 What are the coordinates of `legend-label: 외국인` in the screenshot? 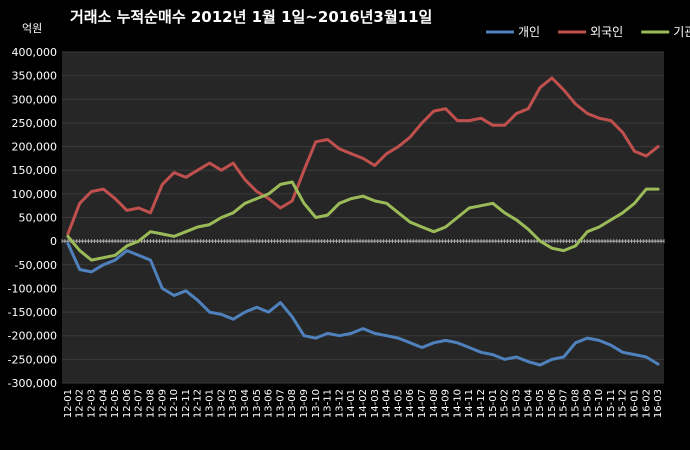 It's located at (606, 32).